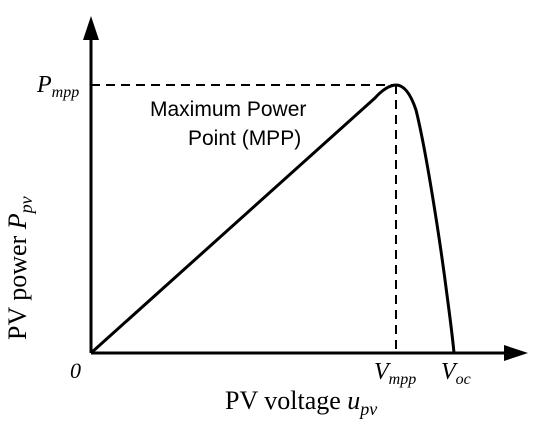 This screenshot has width=550, height=427. Describe the element at coordinates (66, 92) in the screenshot. I see `p-mpp-subscript: mpp` at that location.